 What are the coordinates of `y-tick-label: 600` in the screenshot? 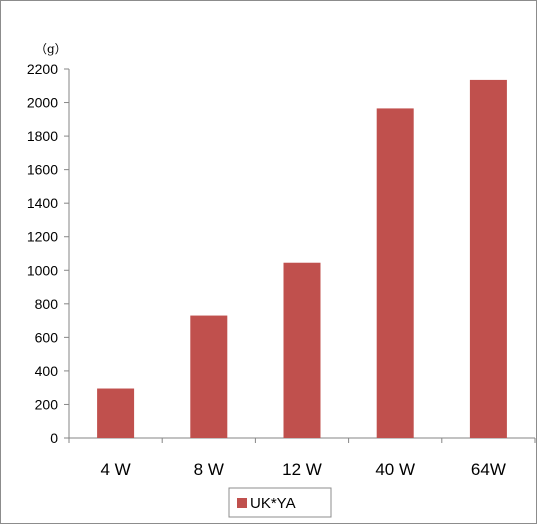 It's located at (47, 337).